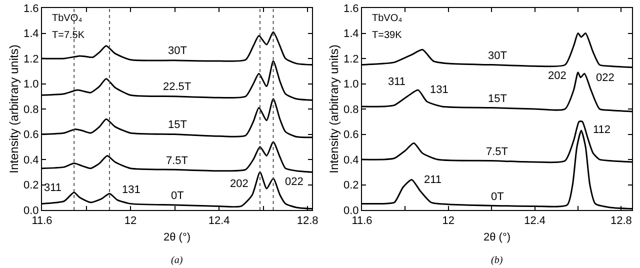 This screenshot has height=268, width=640. What do you see at coordinates (387, 35) in the screenshot?
I see `annotation: T=39K` at bounding box center [387, 35].